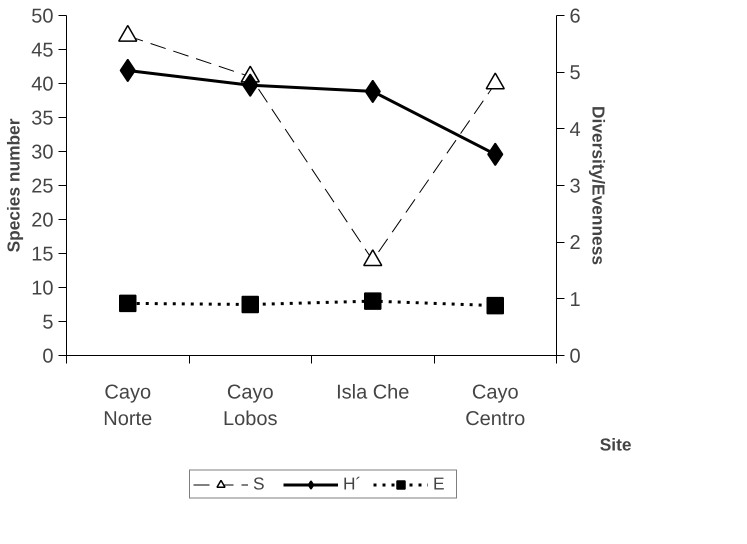 The height and width of the screenshot is (544, 747). What do you see at coordinates (575, 73) in the screenshot?
I see `y2-tick-label: 5` at bounding box center [575, 73].